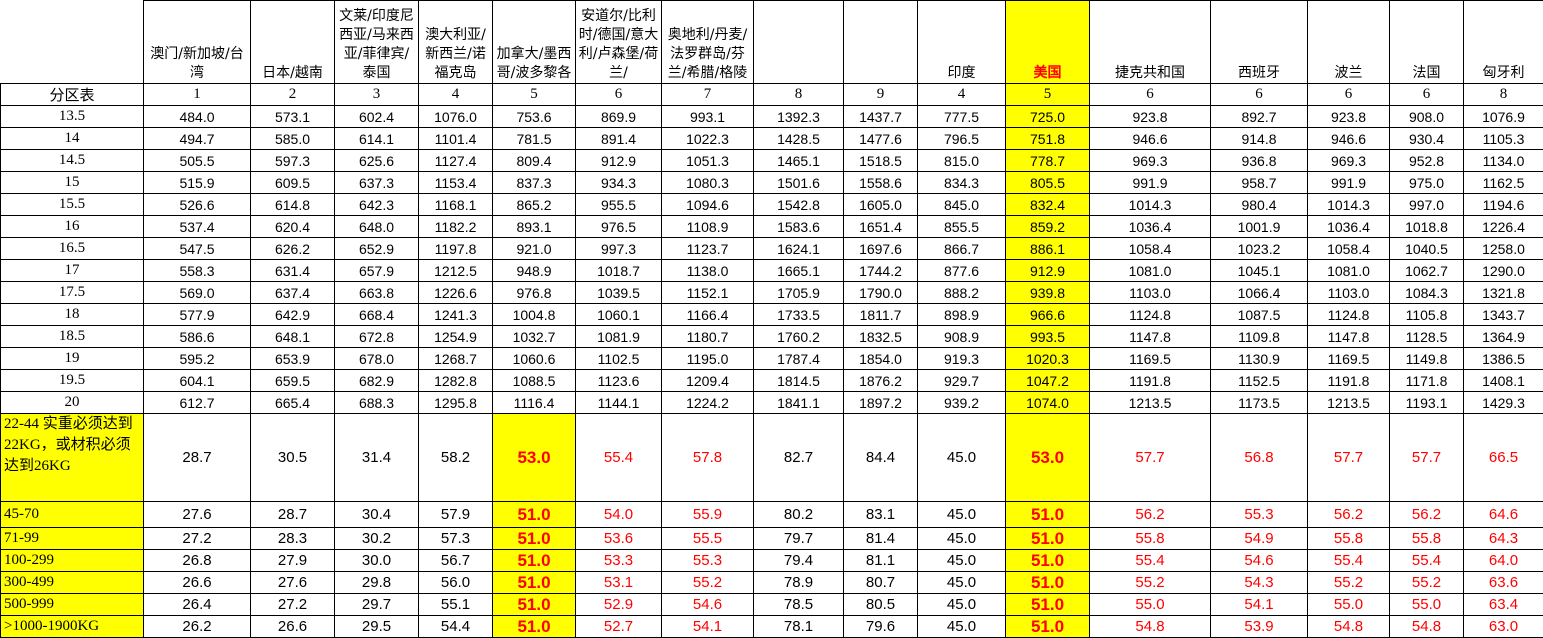 This screenshot has width=1543, height=638. I want to click on price-cell: 1014.3, so click(1349, 205).